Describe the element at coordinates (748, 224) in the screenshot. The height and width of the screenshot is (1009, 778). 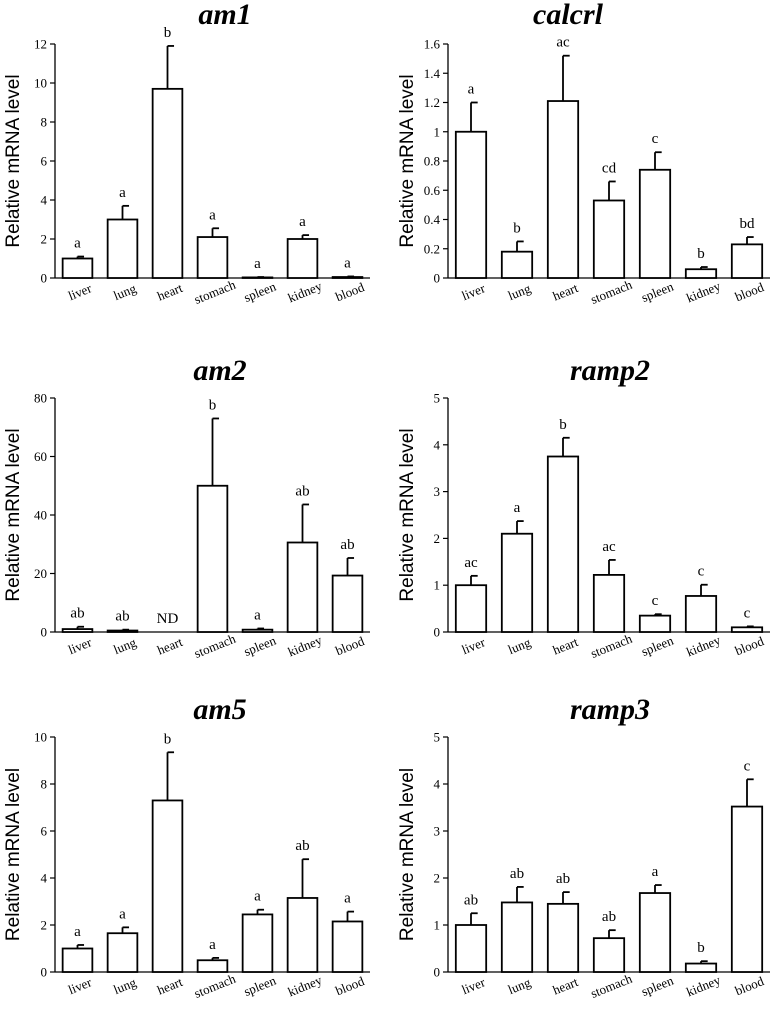
I see `significance-label: bd` at that location.